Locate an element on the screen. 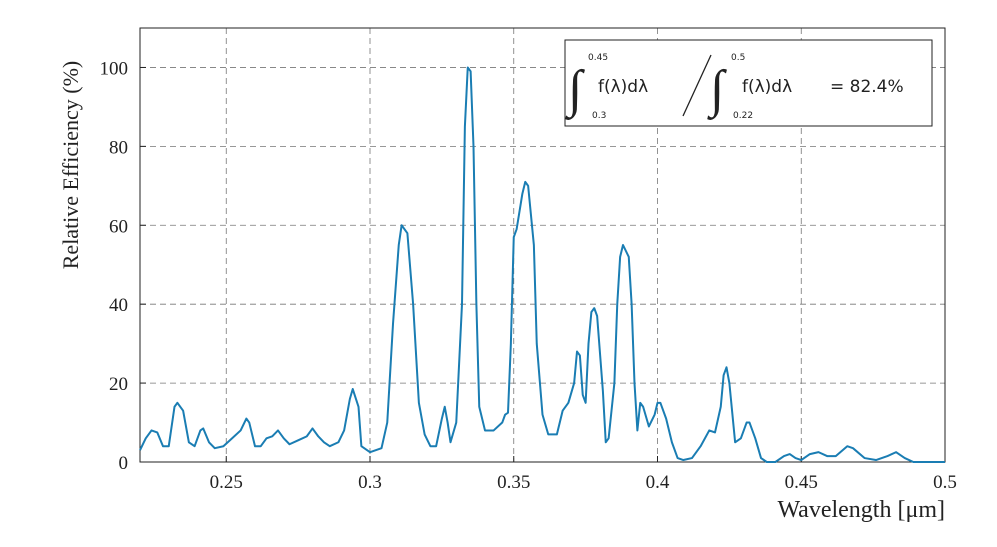 The image size is (997, 547). y-tick-label: 40 is located at coordinates (118, 305).